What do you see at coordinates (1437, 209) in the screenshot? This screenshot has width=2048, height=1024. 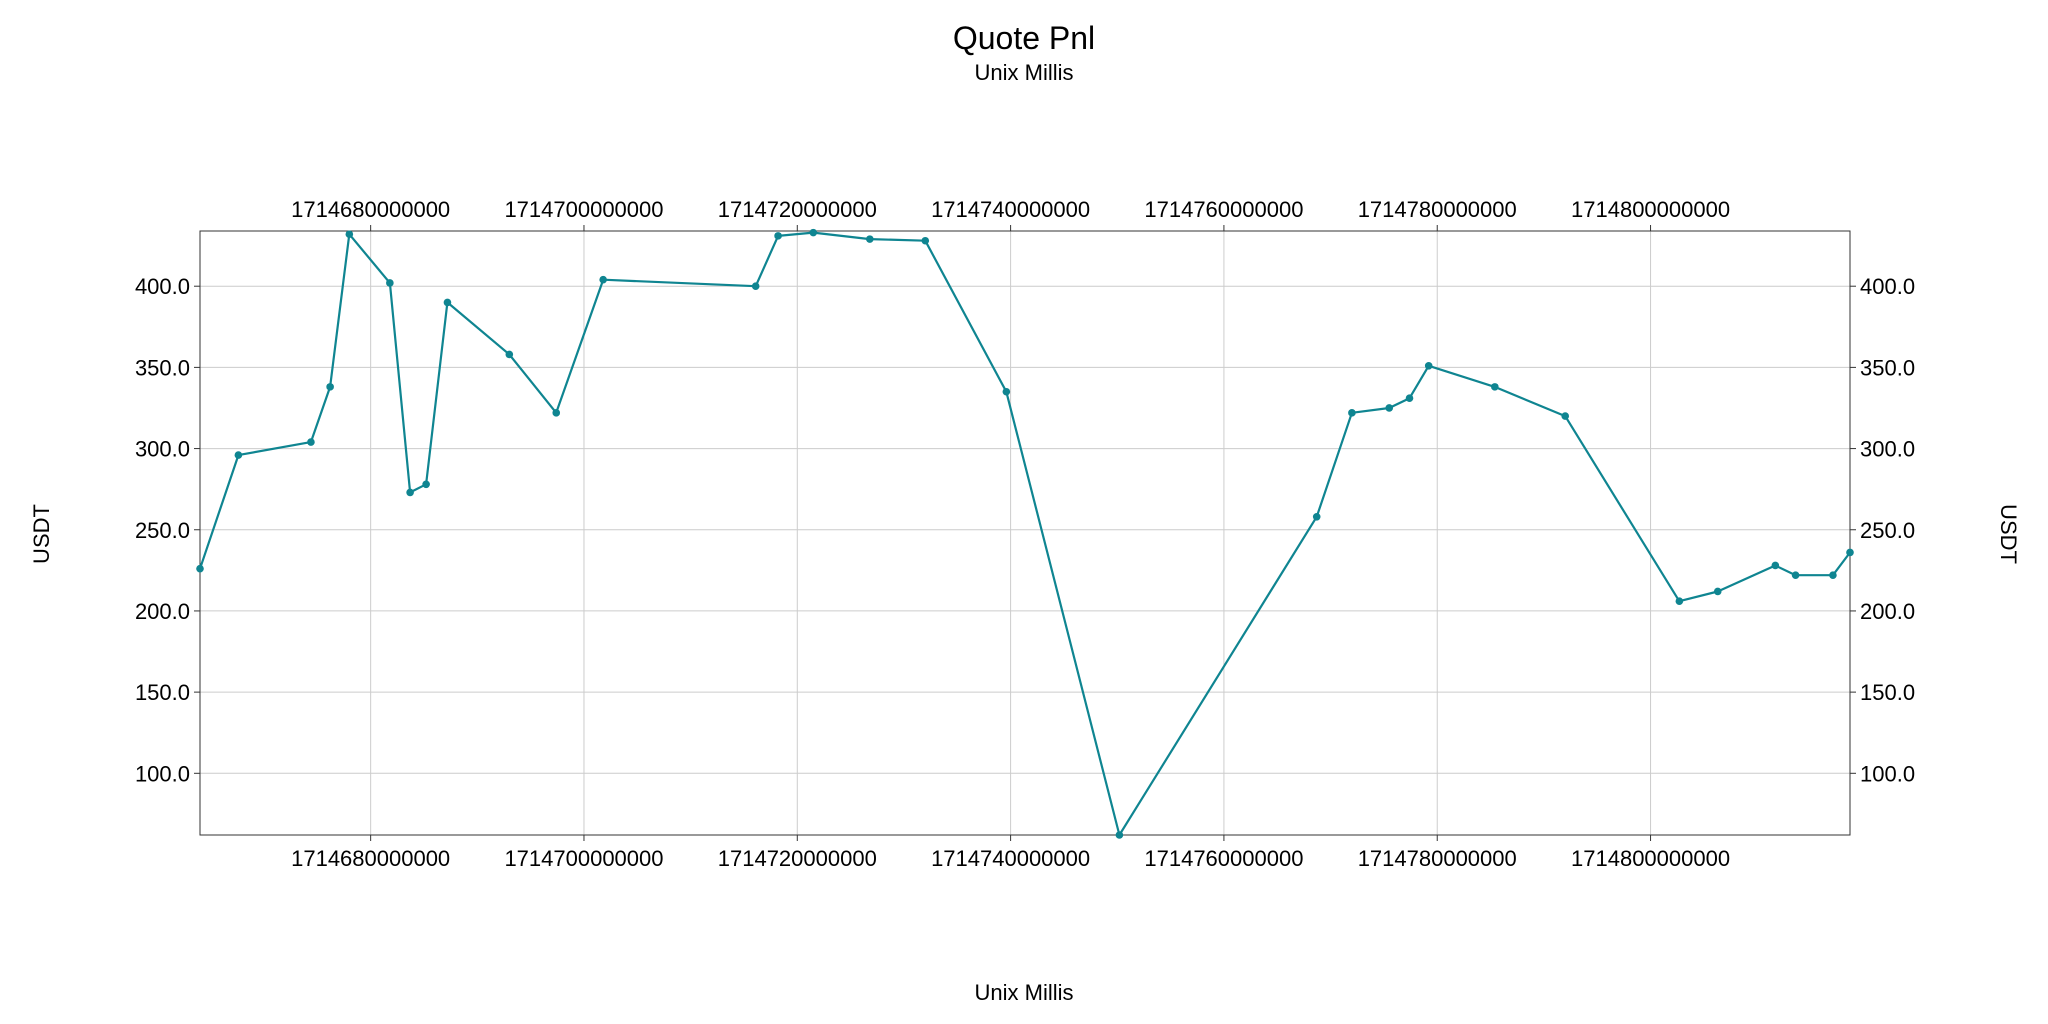 I see `x-tick-label-top: 1714780000000` at bounding box center [1437, 209].